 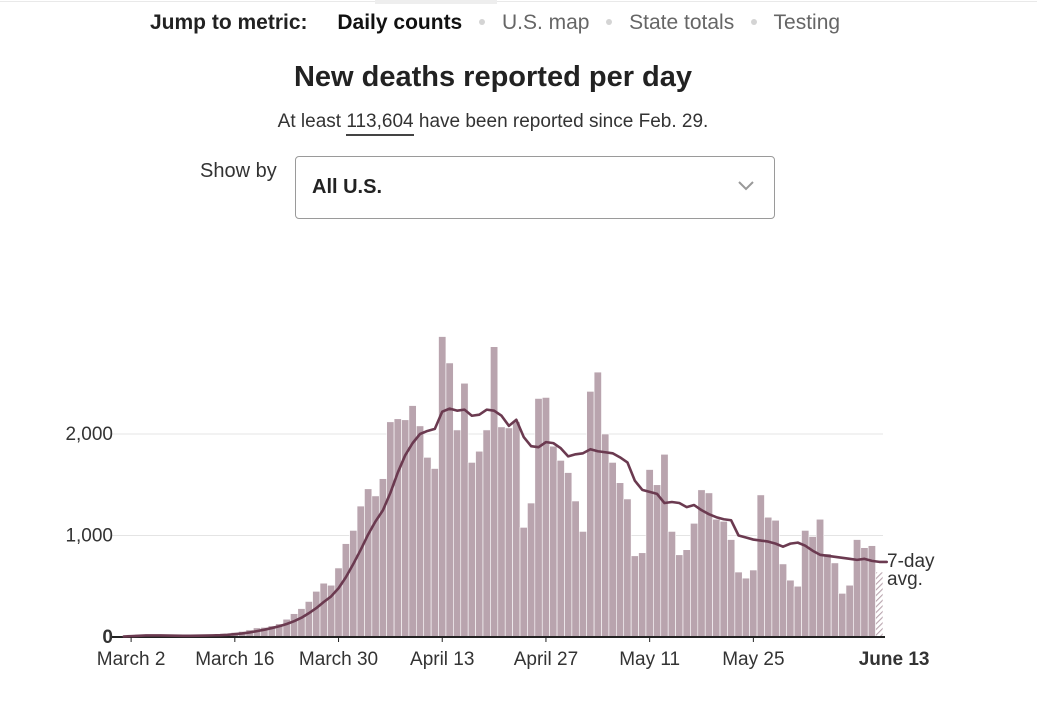 What do you see at coordinates (229, 22) in the screenshot?
I see `jump-label: Jump to metric:` at bounding box center [229, 22].